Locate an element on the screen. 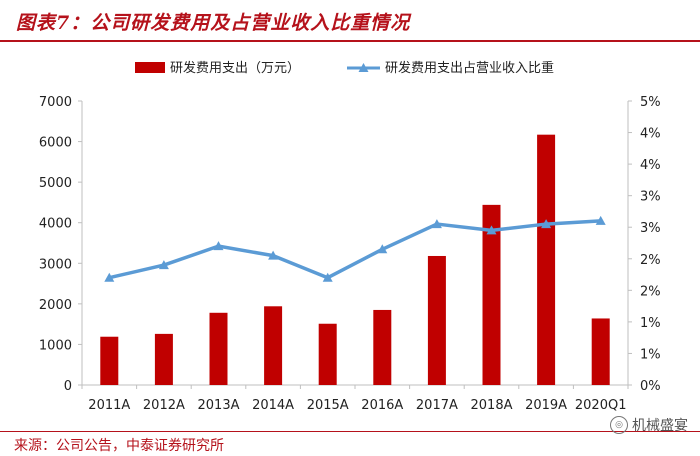  left-tick-label: 7000 is located at coordinates (55, 102).